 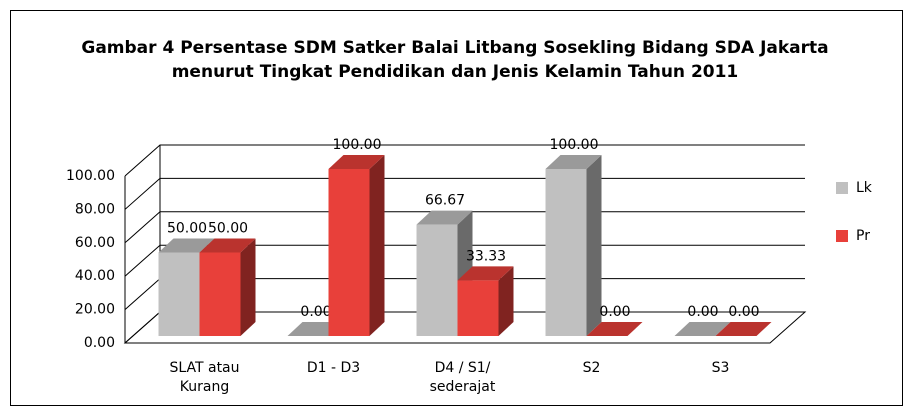 What do you see at coordinates (95, 243) in the screenshot?
I see `y-tick-label: 60.00` at bounding box center [95, 243].